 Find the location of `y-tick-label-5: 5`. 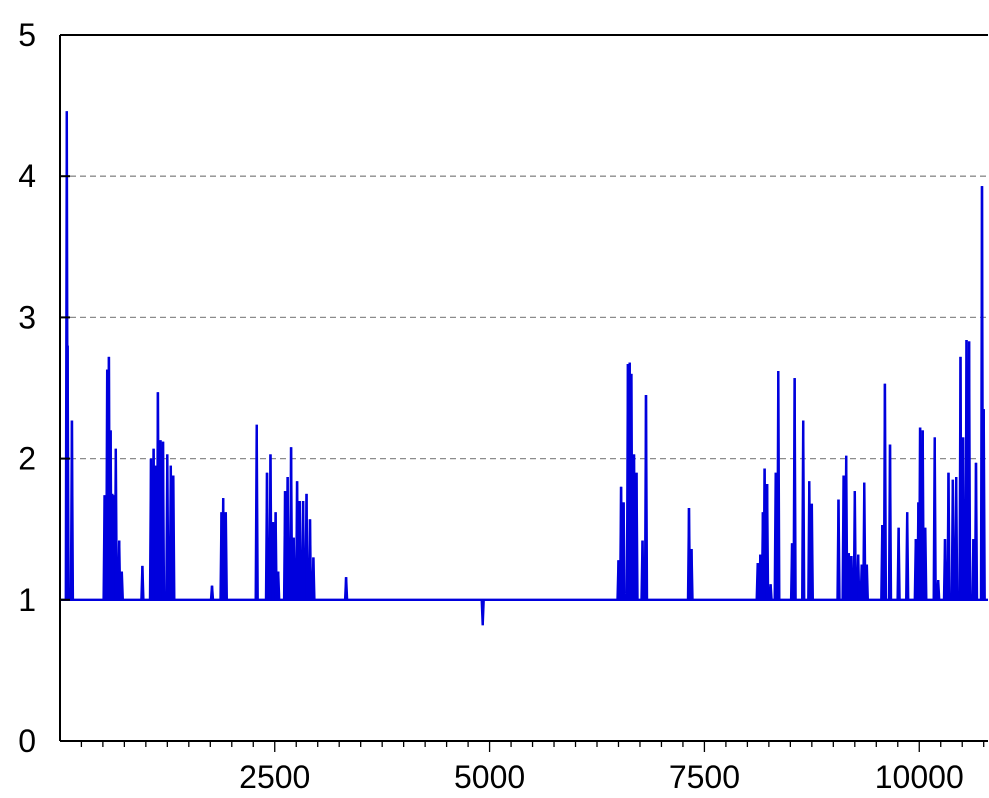

y-tick-label-5: 5 is located at coordinates (27, 35).